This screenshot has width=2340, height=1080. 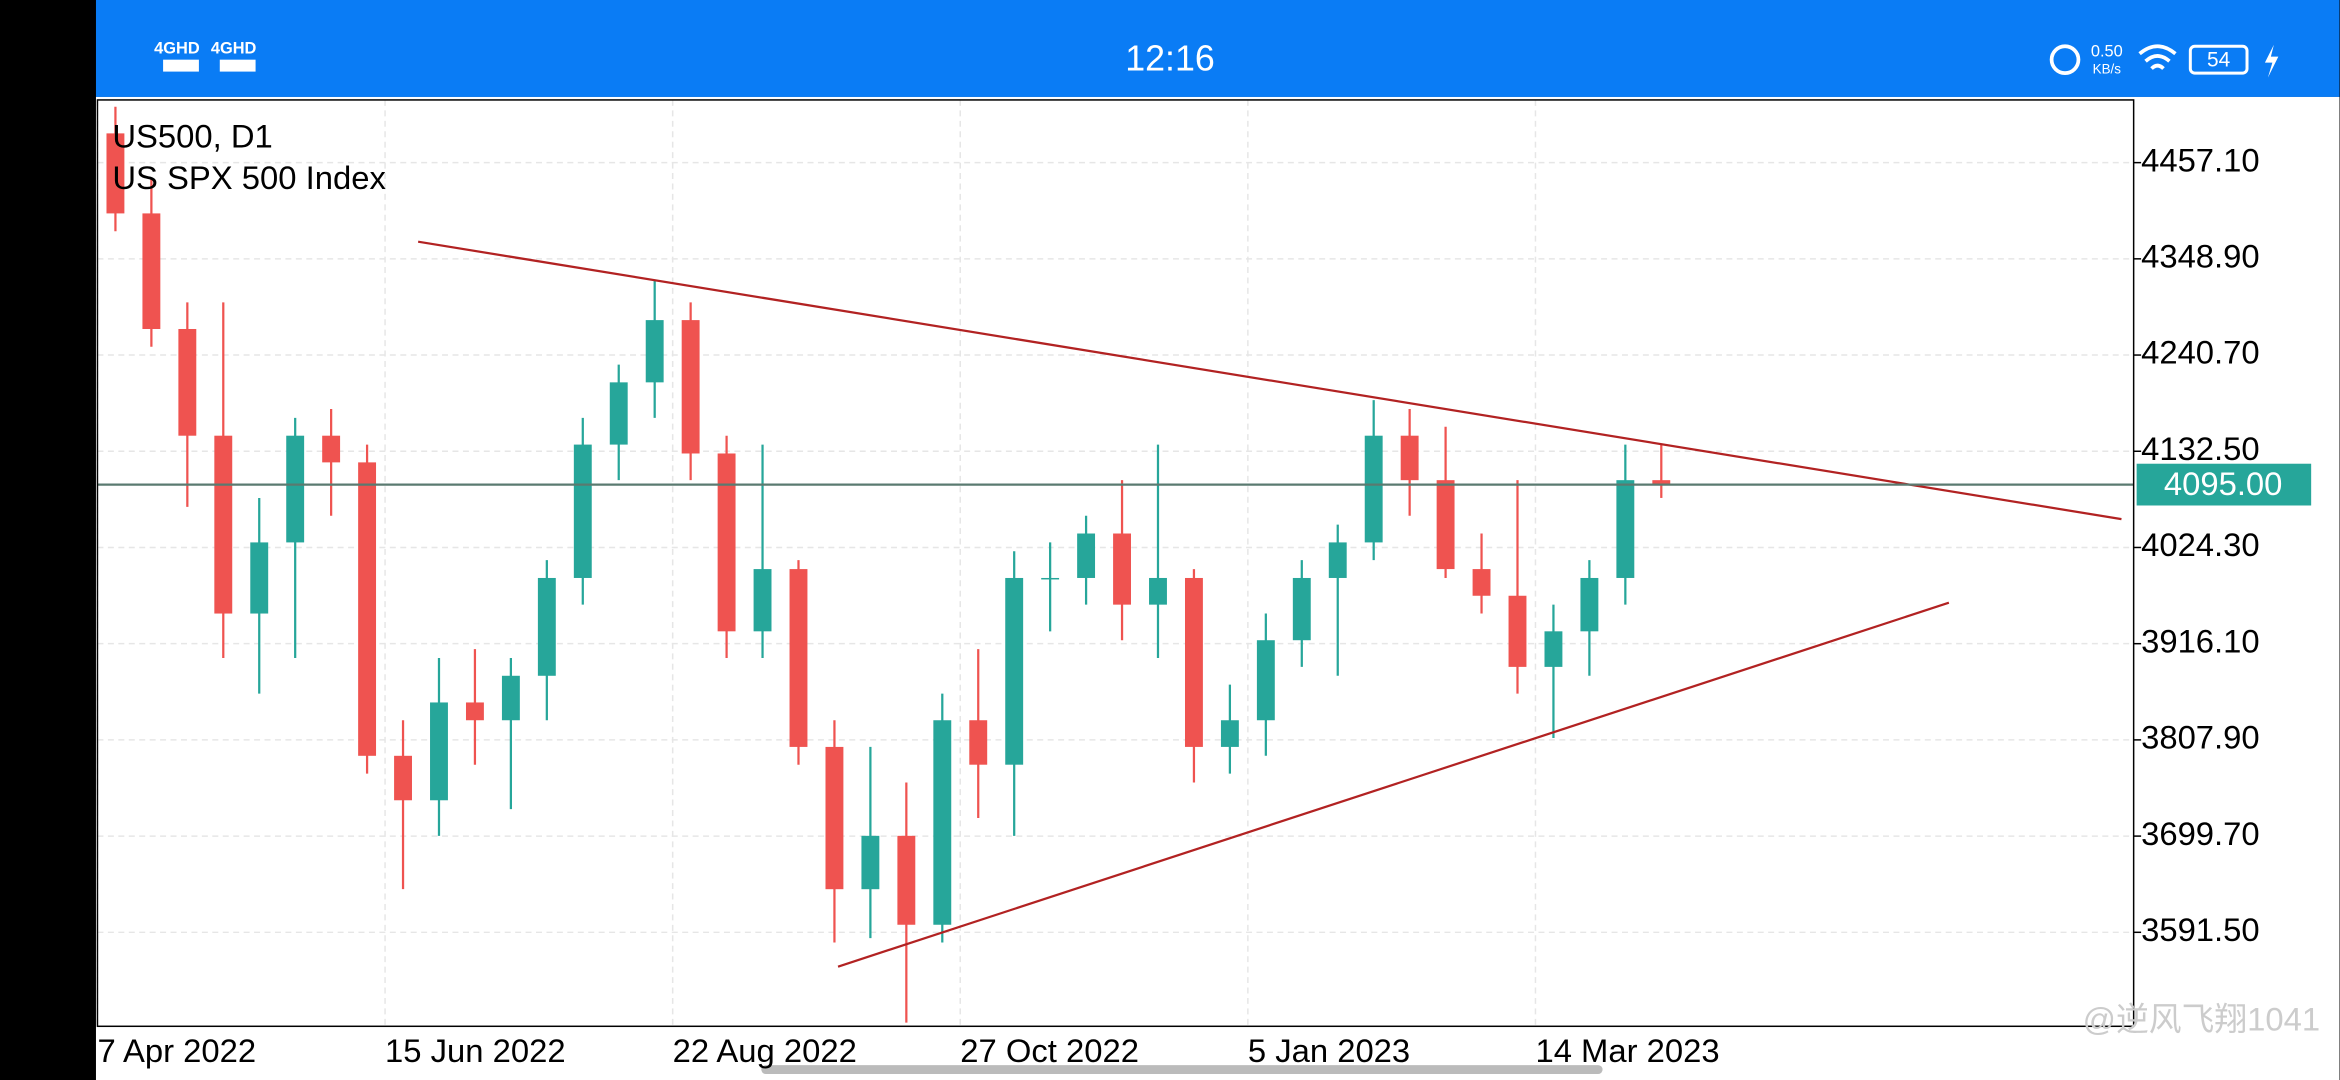 I want to click on y-tick-label: 4024.30, so click(x=2200, y=544).